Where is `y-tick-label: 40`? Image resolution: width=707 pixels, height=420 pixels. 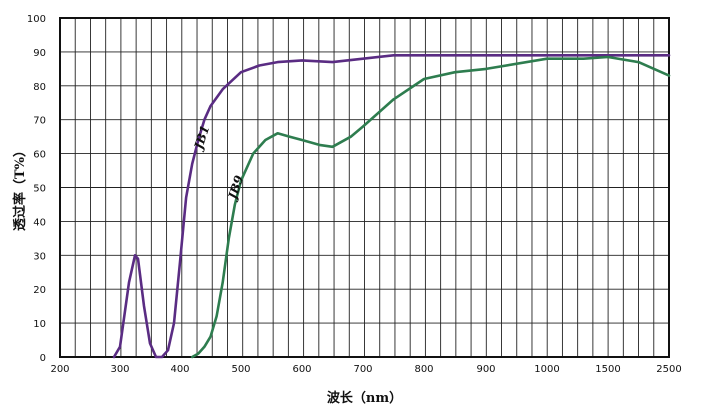
y-tick-label: 40 is located at coordinates (39, 222).